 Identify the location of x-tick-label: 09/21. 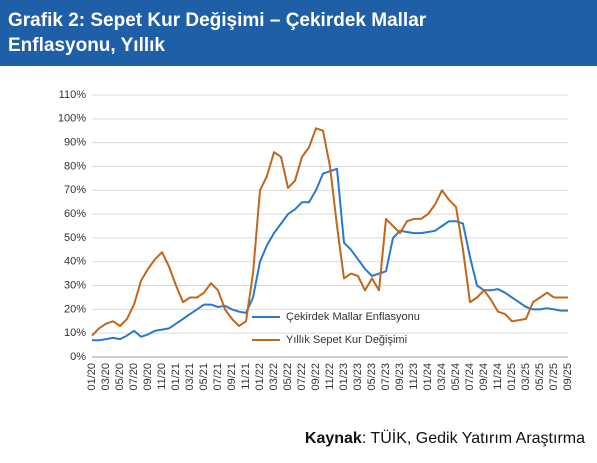
(232, 377).